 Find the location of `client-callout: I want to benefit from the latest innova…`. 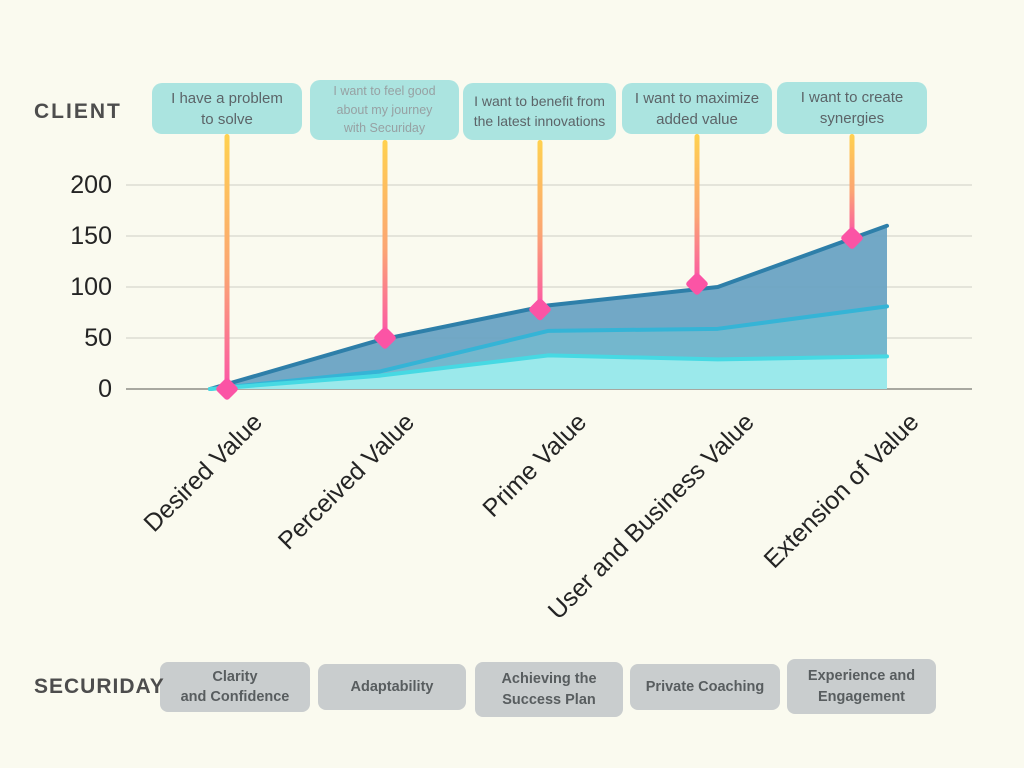

client-callout: I want to benefit from the latest innova… is located at coordinates (539, 111).